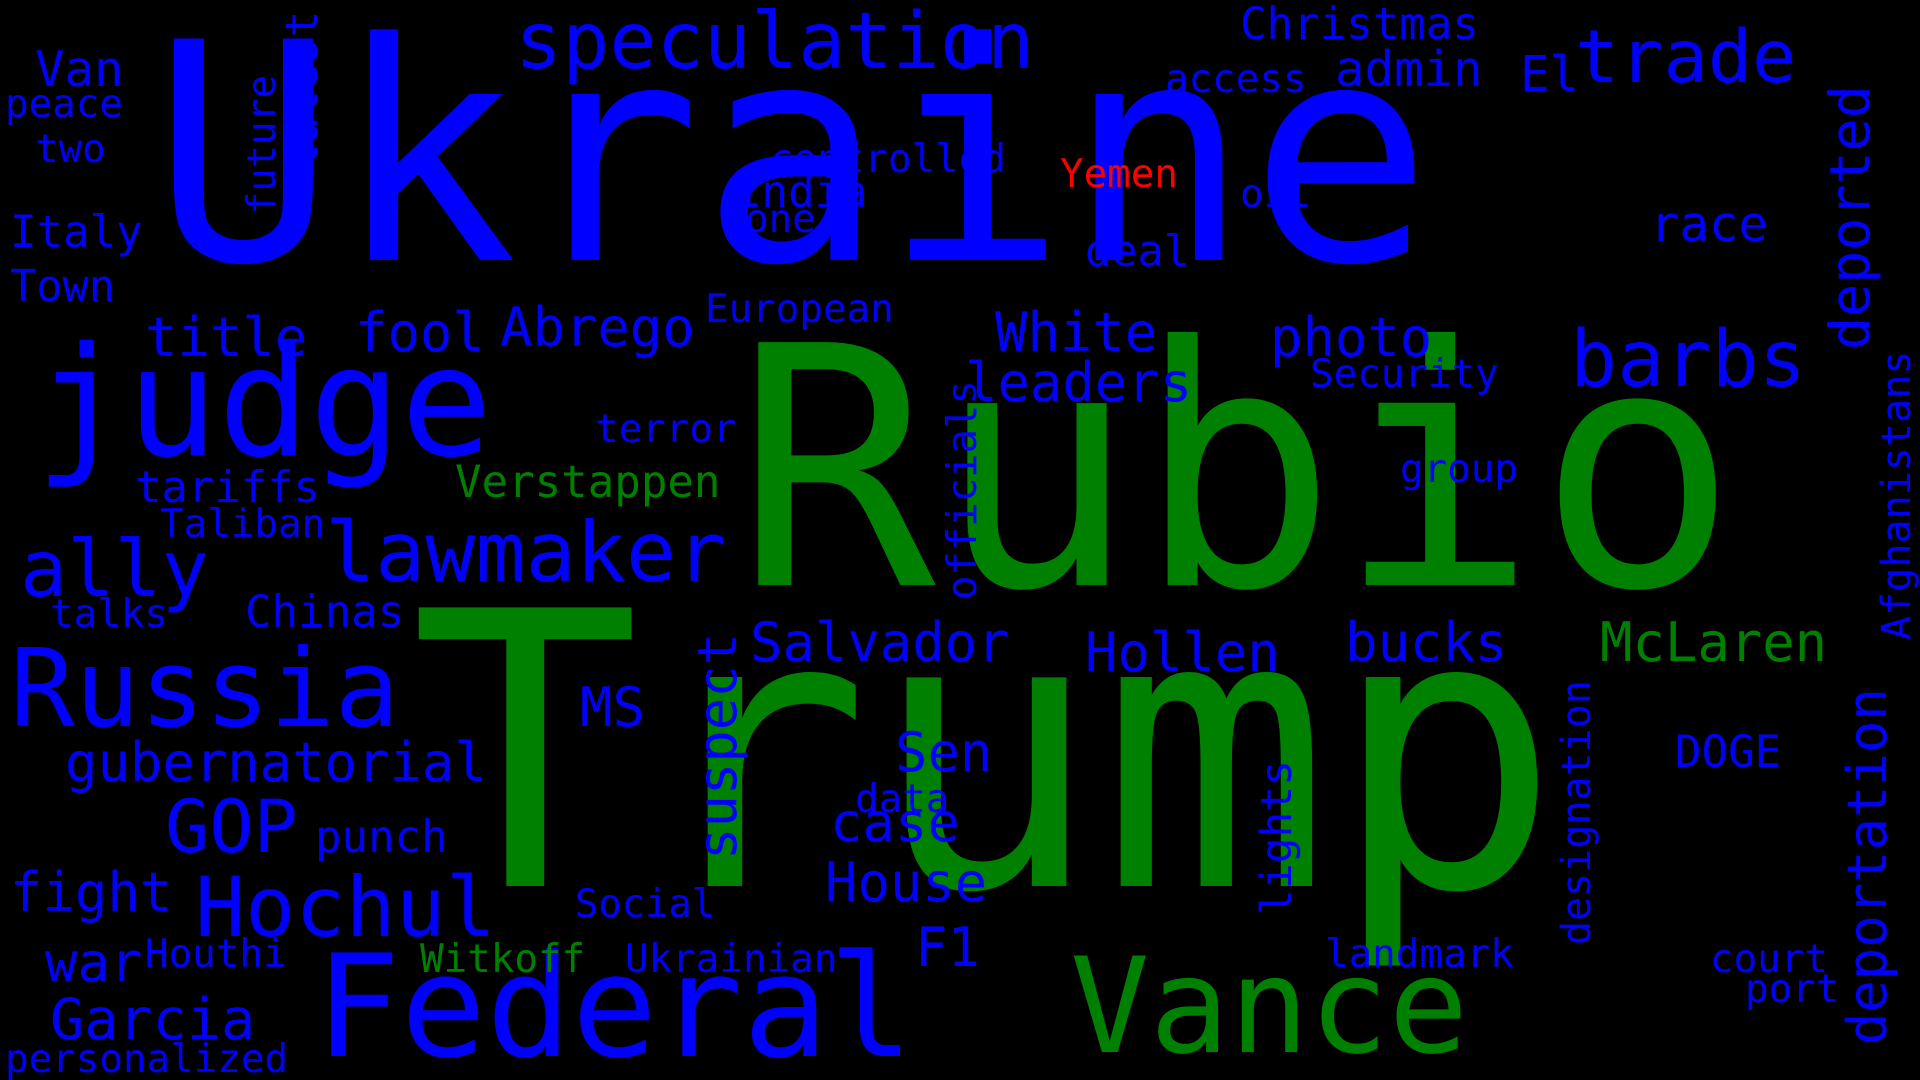 Image resolution: width=1920 pixels, height=1080 pixels. I want to click on word-russia: Russia, so click(205, 689).